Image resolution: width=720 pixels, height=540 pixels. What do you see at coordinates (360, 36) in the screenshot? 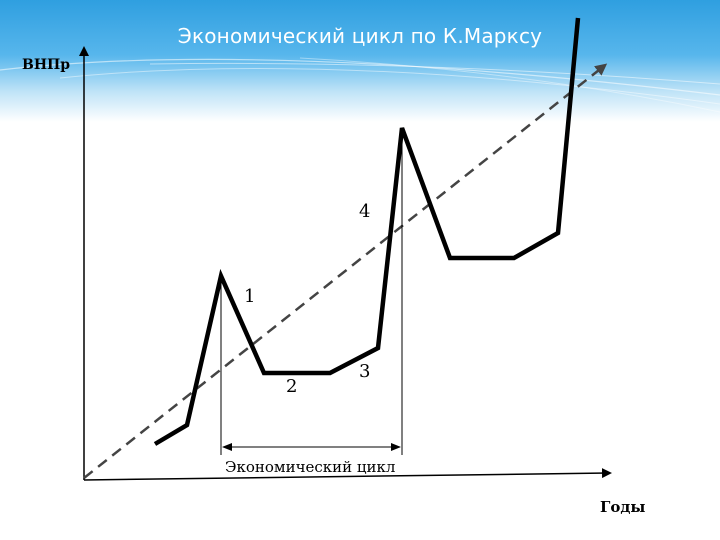
I see `slide-title: Экономический цикл по К.Марксу` at bounding box center [360, 36].